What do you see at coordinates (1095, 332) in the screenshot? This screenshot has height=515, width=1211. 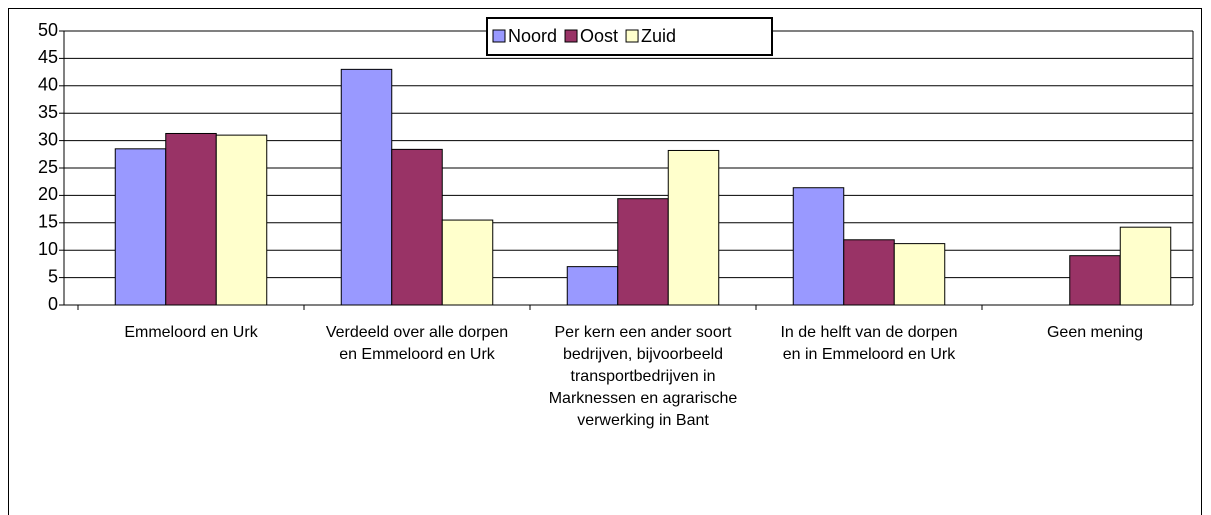 I see `x-tick-label: Geen mening` at bounding box center [1095, 332].